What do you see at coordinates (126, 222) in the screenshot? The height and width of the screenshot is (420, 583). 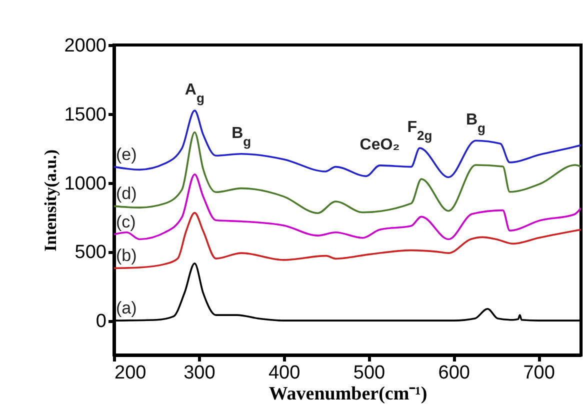 I see `series-label: (c)` at bounding box center [126, 222].